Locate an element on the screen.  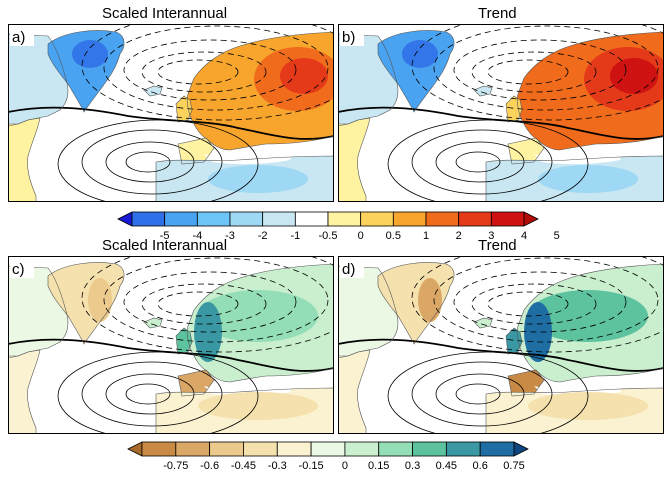
europe-coastline is located at coordinates (260, 323).